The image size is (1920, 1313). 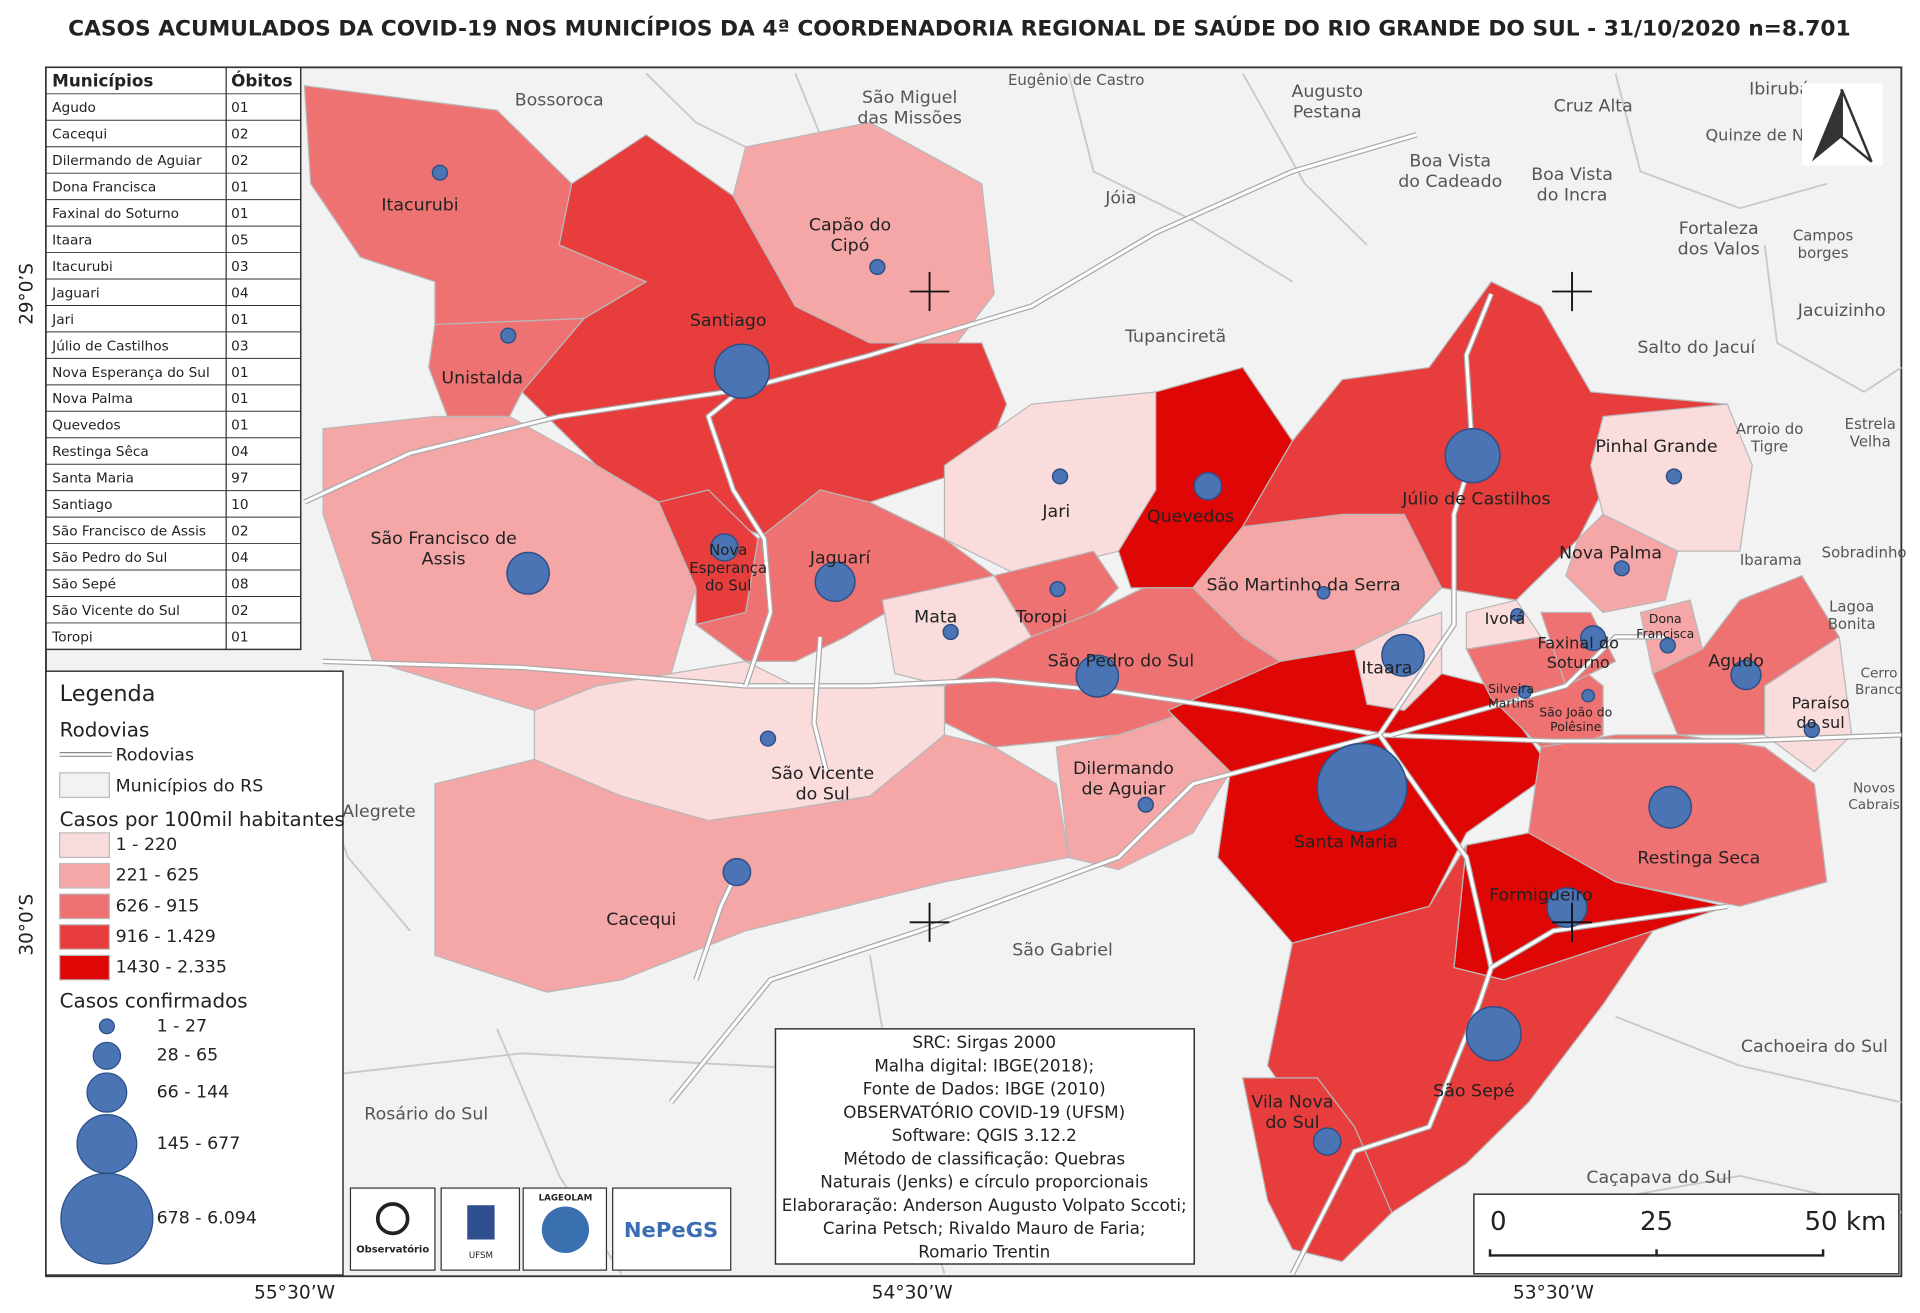 What do you see at coordinates (86, 426) in the screenshot?
I see `table-cell: Quevedos` at bounding box center [86, 426].